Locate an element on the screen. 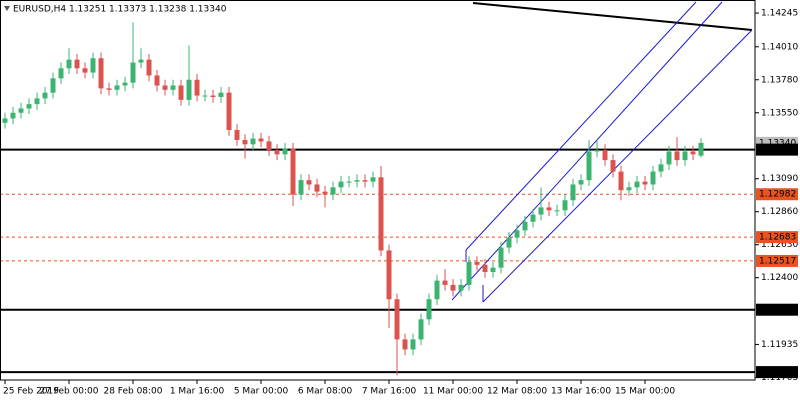 This screenshot has height=400, width=800. price-level-label: 1.12982 is located at coordinates (777, 195).